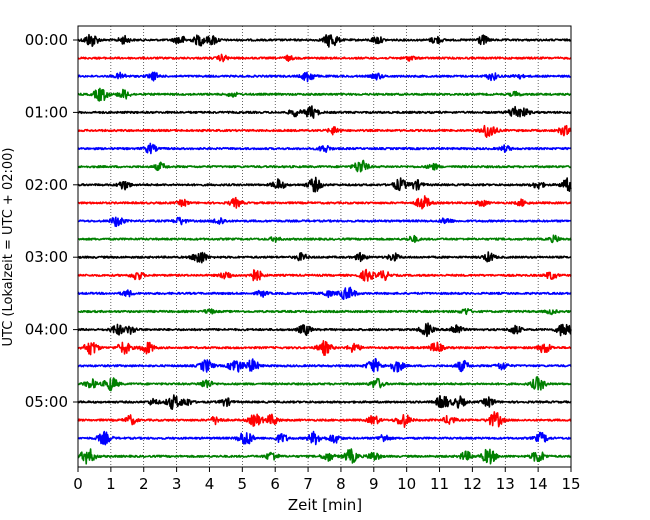 Image resolution: width=650 pixels, height=520 pixels. What do you see at coordinates (46, 402) in the screenshot?
I see `y-tick-label: 05:00` at bounding box center [46, 402].